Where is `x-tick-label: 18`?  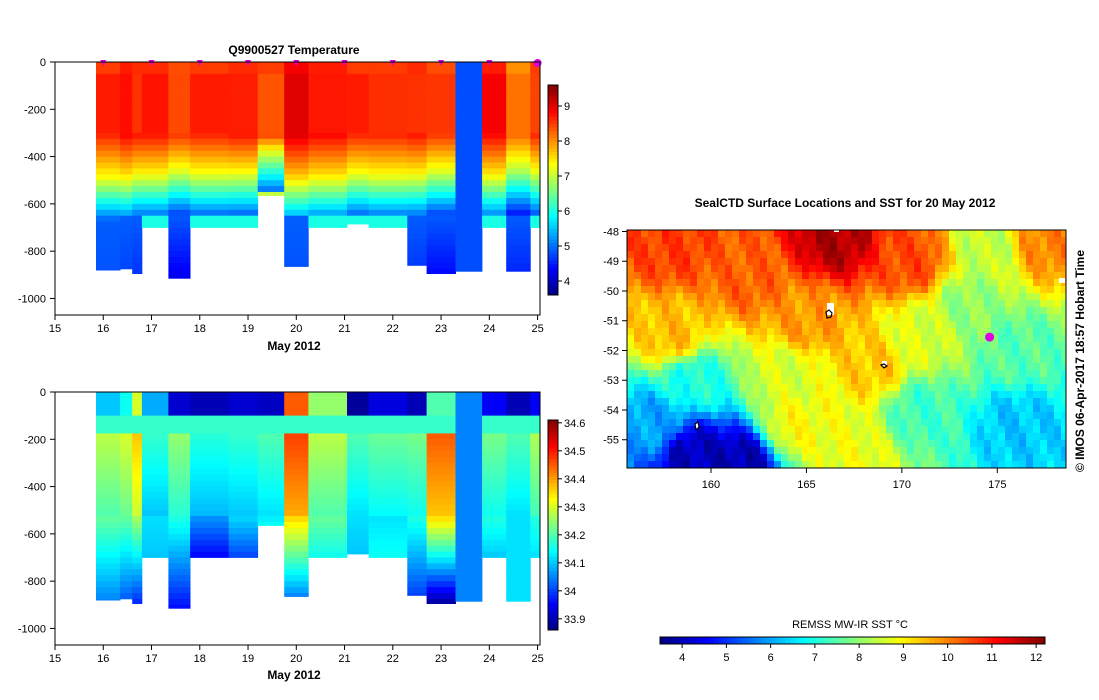 x-tick-label: 18 is located at coordinates (200, 659).